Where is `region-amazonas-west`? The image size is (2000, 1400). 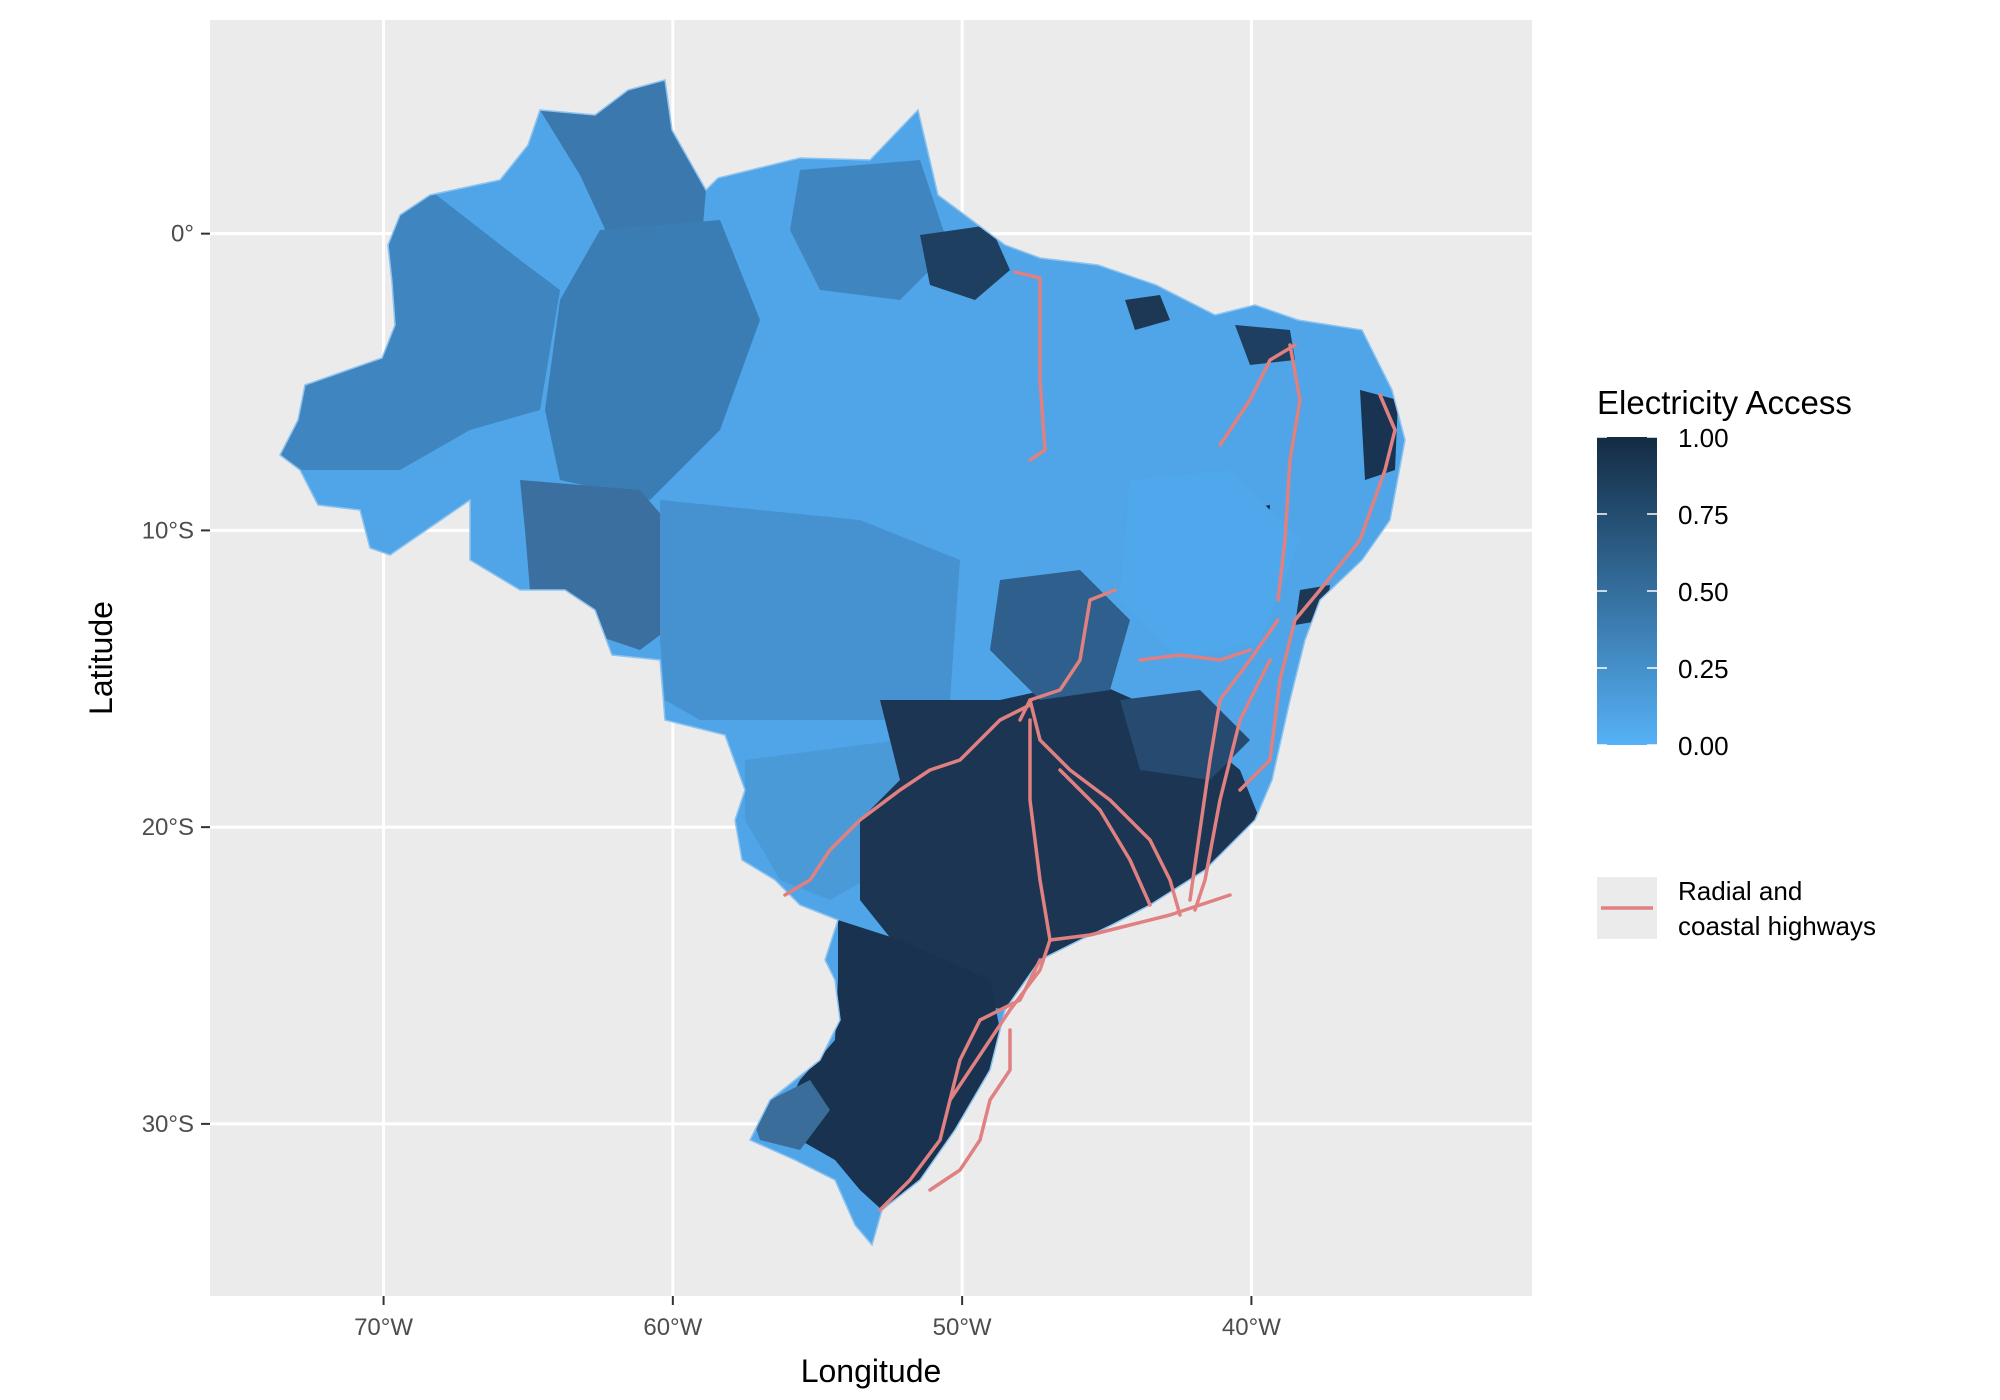 region-amazonas-west is located at coordinates (420, 330).